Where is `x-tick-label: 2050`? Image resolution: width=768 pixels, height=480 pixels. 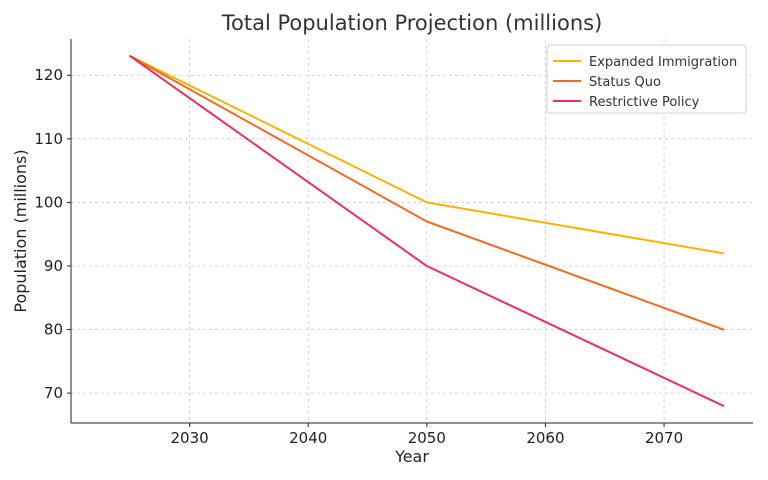 x-tick-label: 2050 is located at coordinates (427, 438).